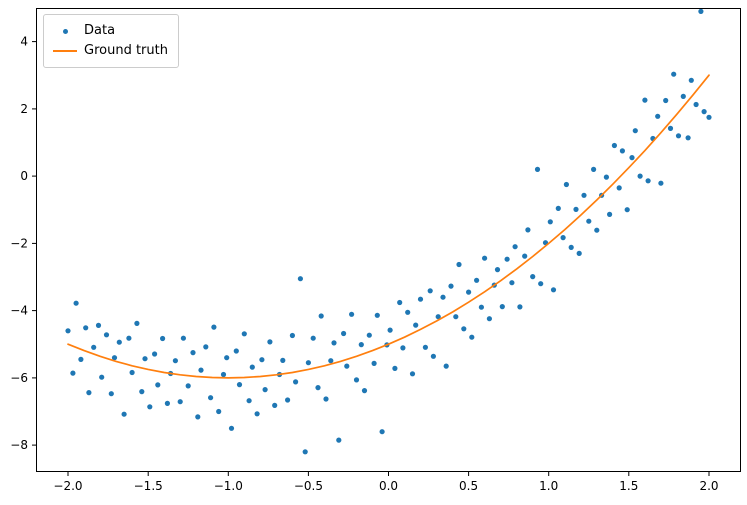 This screenshot has height=505, width=747. I want to click on x-tick-label: 1.0, so click(548, 486).